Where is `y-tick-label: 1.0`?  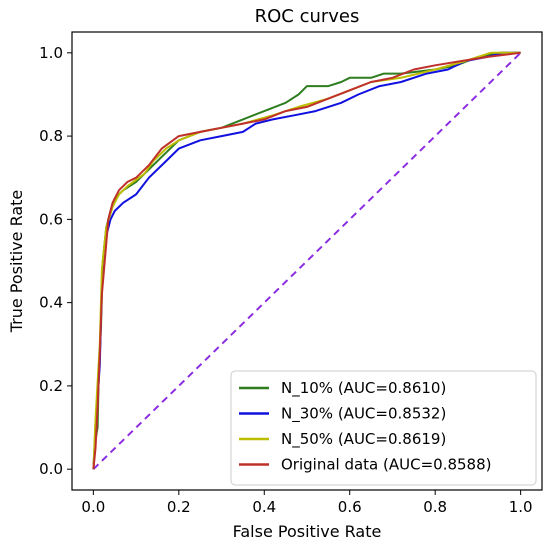
y-tick-label: 1.0 is located at coordinates (51, 53).